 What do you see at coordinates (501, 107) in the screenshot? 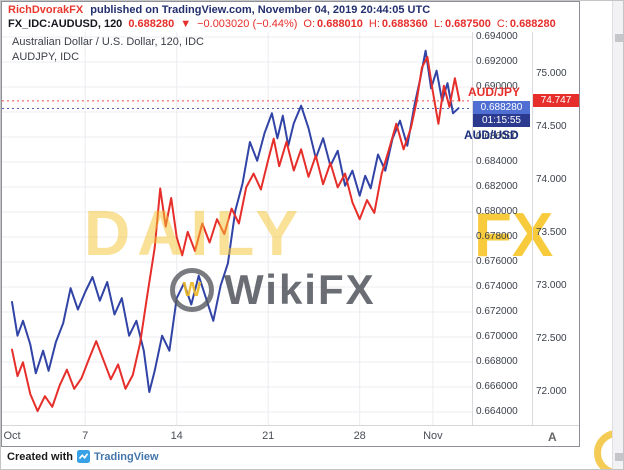
I see `audusd-last-price-badge: 0.688280` at bounding box center [501, 107].